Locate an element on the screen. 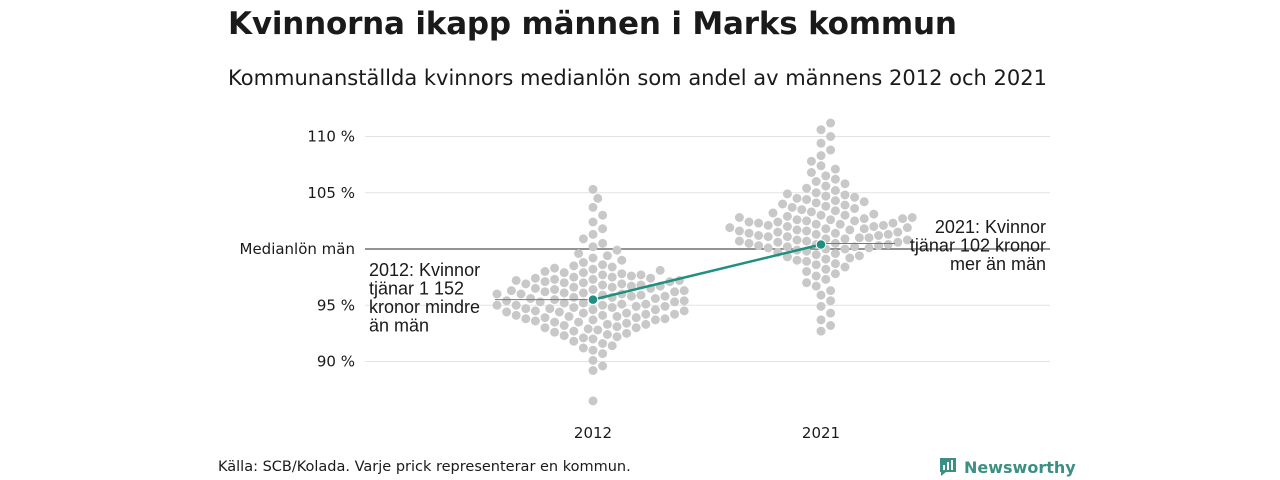  annotation-line: 2021: Kvinnor is located at coordinates (990, 227).